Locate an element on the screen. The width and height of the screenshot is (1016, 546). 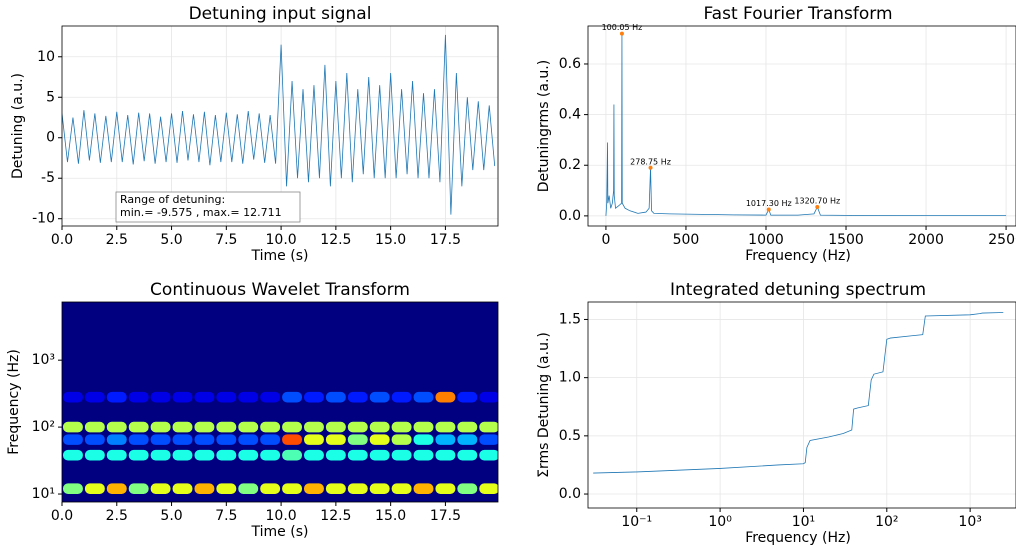
annotation-box is located at coordinates (208, 207).